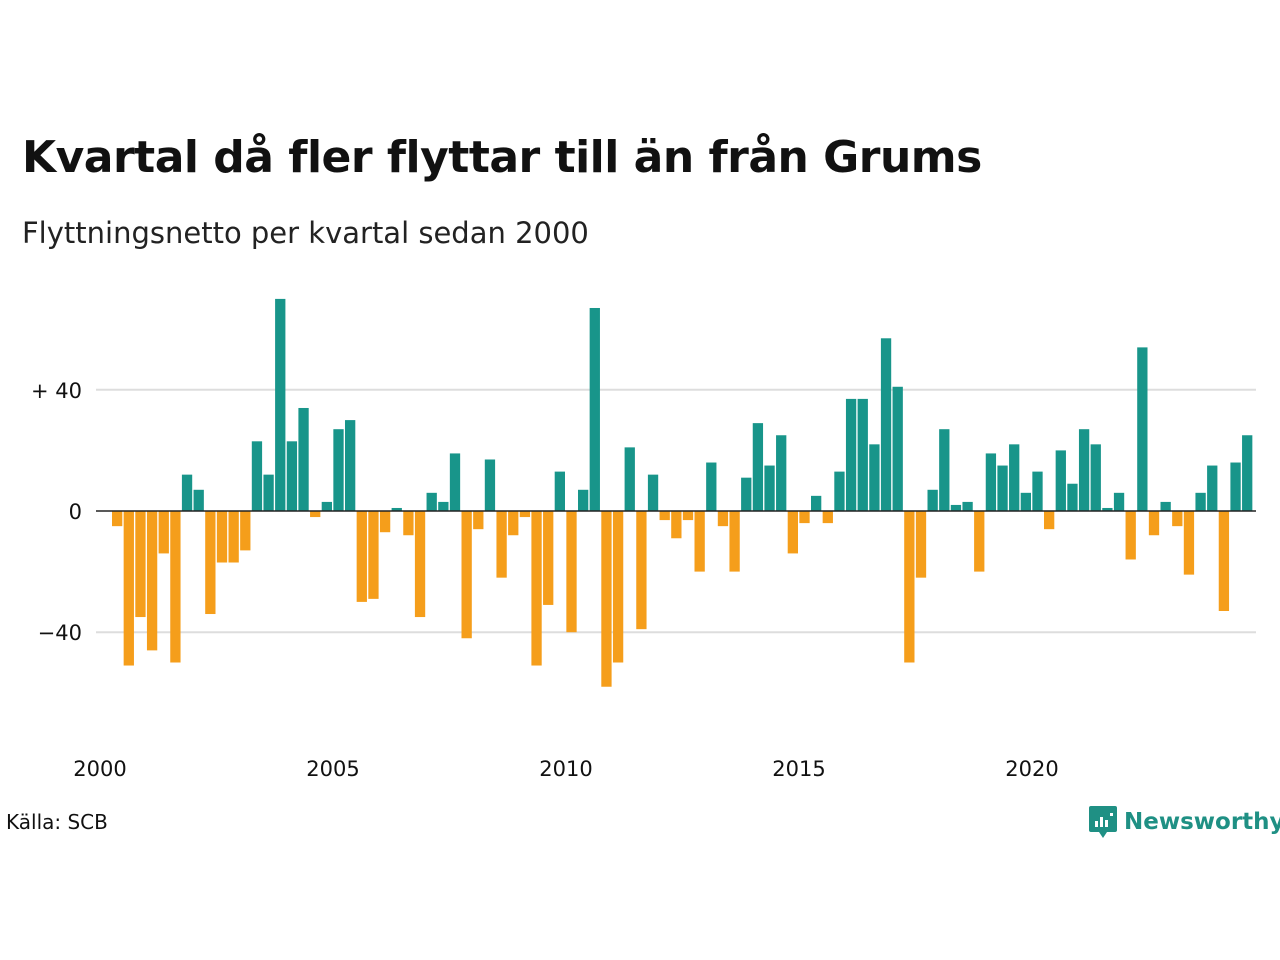  Describe the element at coordinates (1025, 501) in the screenshot. I see `bar-2019K3` at that location.